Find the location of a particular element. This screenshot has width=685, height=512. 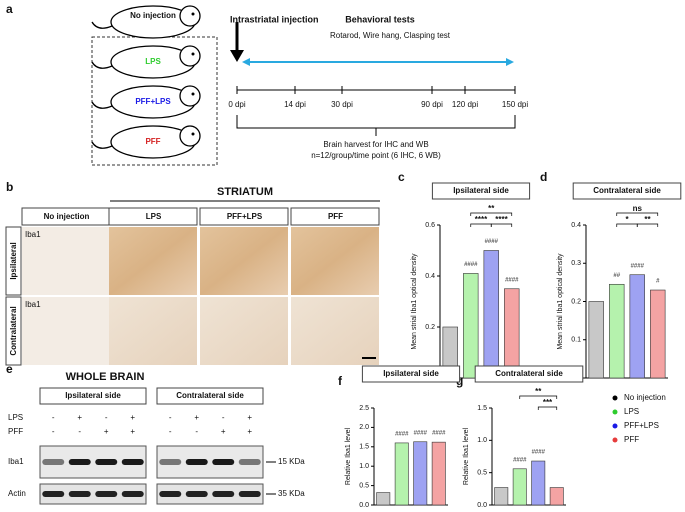

bar-annotation: ## is located at coordinates (616, 276).